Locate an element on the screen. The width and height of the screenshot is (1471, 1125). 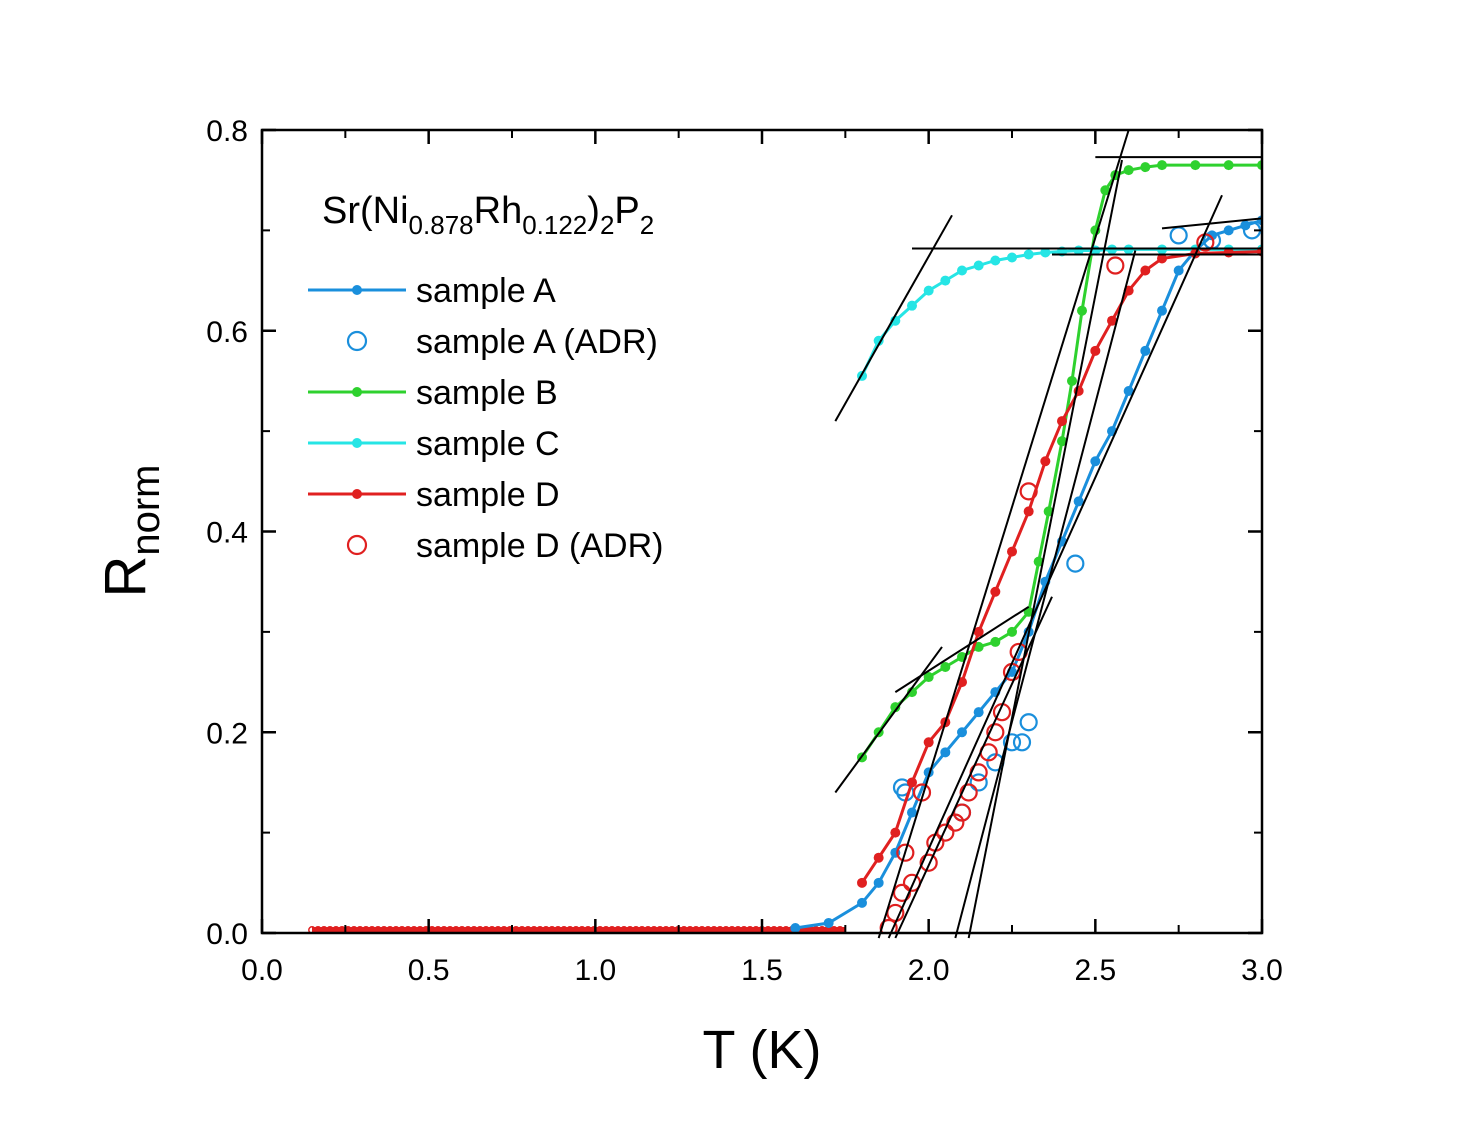
legend-sample-a-marker is located at coordinates (357, 290).